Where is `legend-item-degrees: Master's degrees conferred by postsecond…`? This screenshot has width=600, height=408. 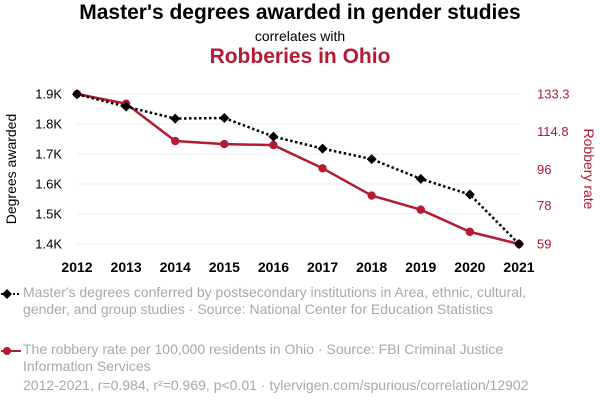
legend-item-degrees: Master's degrees conferred by postsecond… is located at coordinates (300, 310).